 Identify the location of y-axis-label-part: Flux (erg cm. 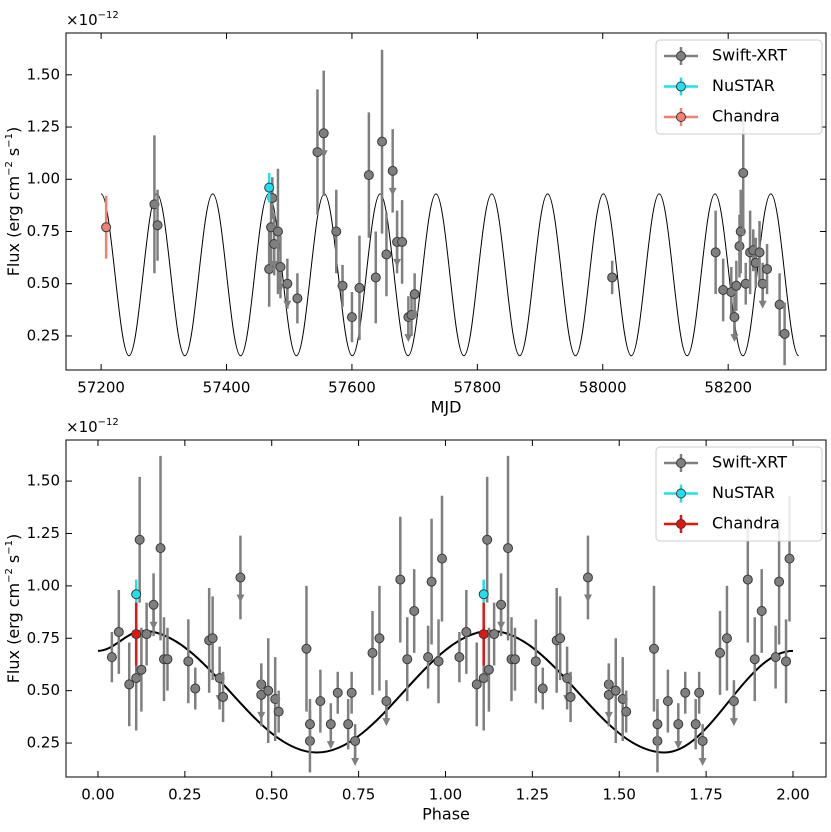
(13, 226).